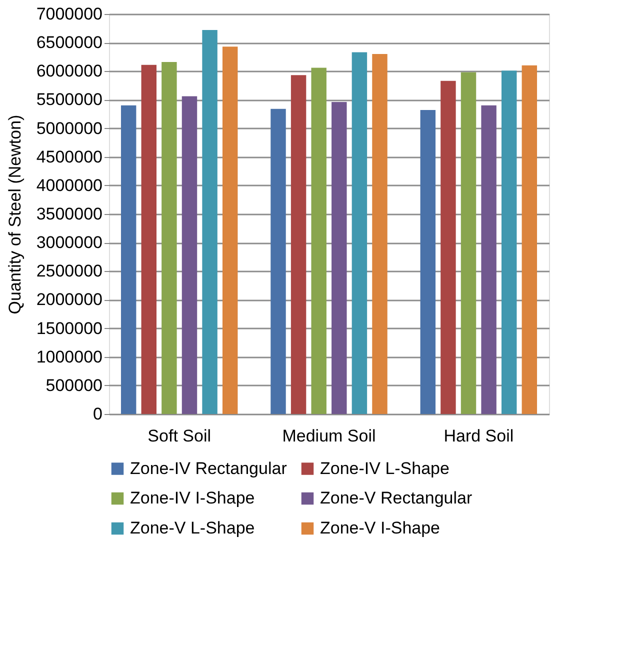  I want to click on y-tick-label: 7000000, so click(69, 14).